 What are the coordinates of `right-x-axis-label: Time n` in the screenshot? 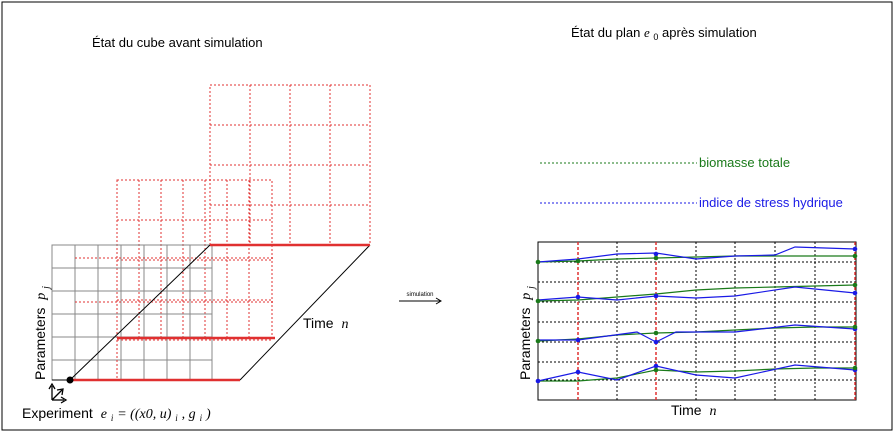 It's located at (693, 410).